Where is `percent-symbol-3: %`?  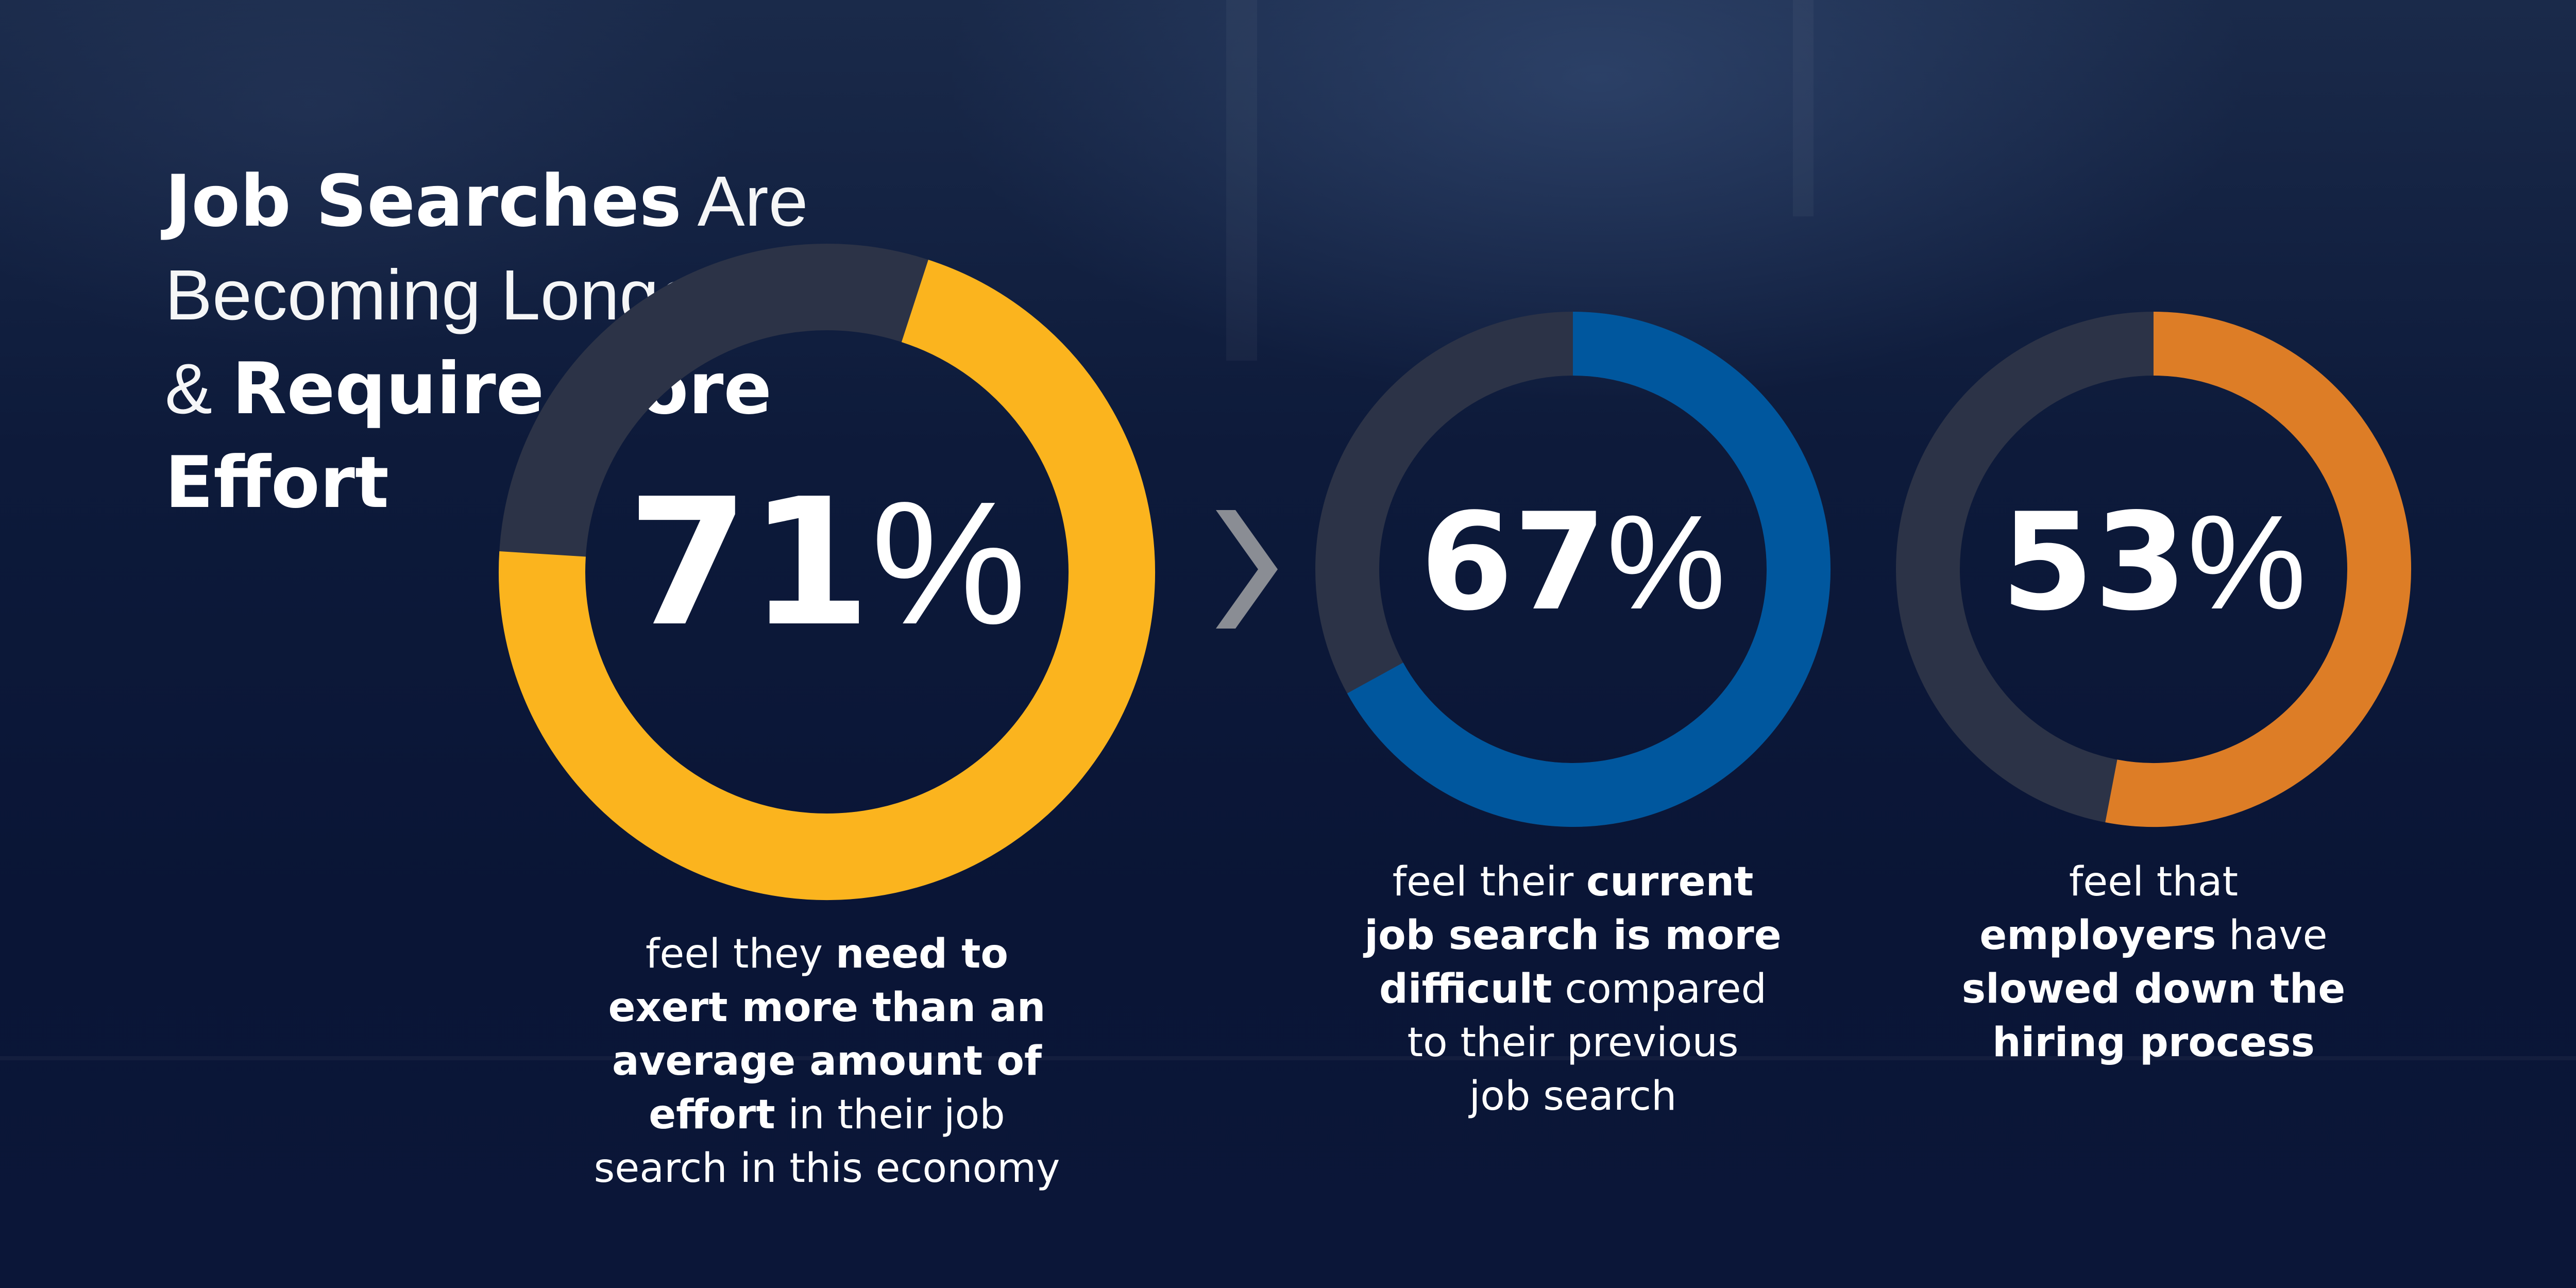
percent-symbol-3: % is located at coordinates (2247, 562).